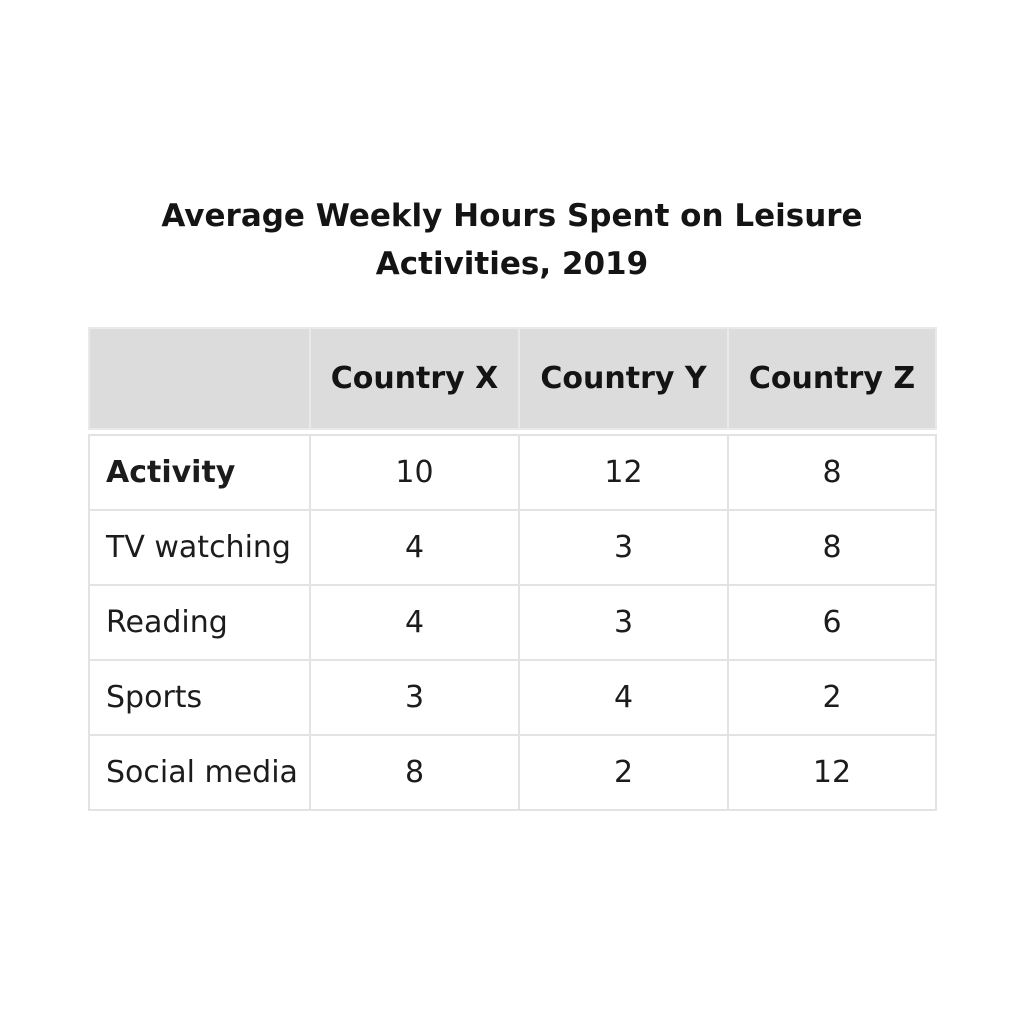 The height and width of the screenshot is (1024, 1024). I want to click on table-header-row: Country X Country Y Country Z, so click(512, 378).